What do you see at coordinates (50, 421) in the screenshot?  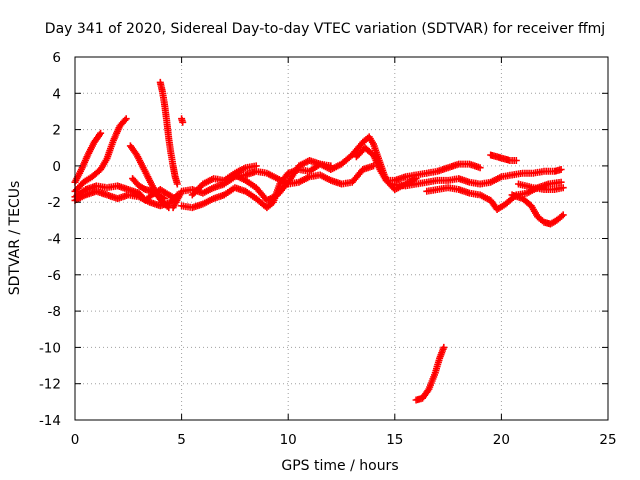 I see `y-tick-label: -14` at bounding box center [50, 421].